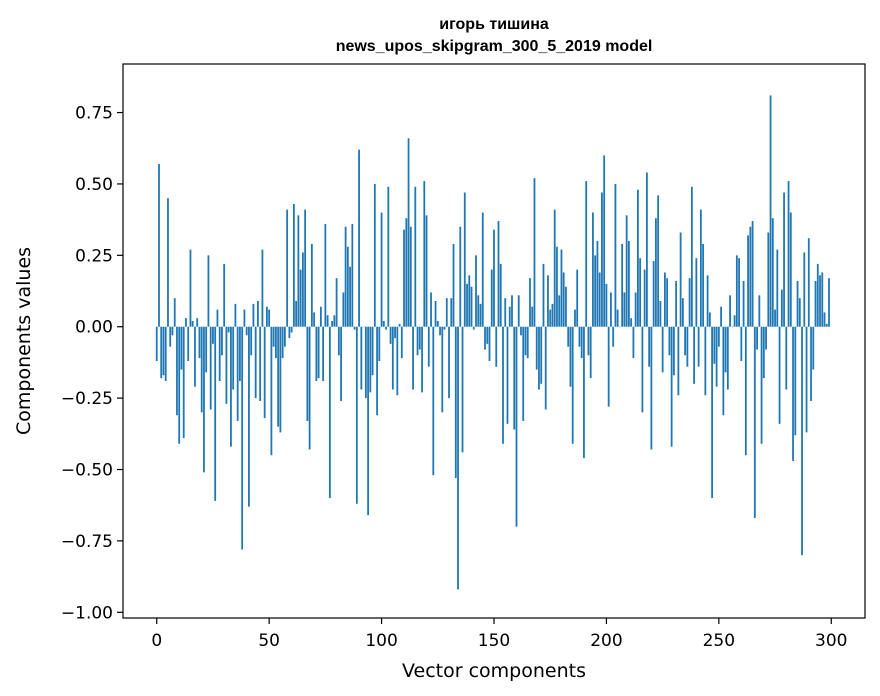 This screenshot has width=880, height=696. What do you see at coordinates (499, 634) in the screenshot?
I see `x-axis-ticks: 0 50 100 150 200 250 300` at bounding box center [499, 634].